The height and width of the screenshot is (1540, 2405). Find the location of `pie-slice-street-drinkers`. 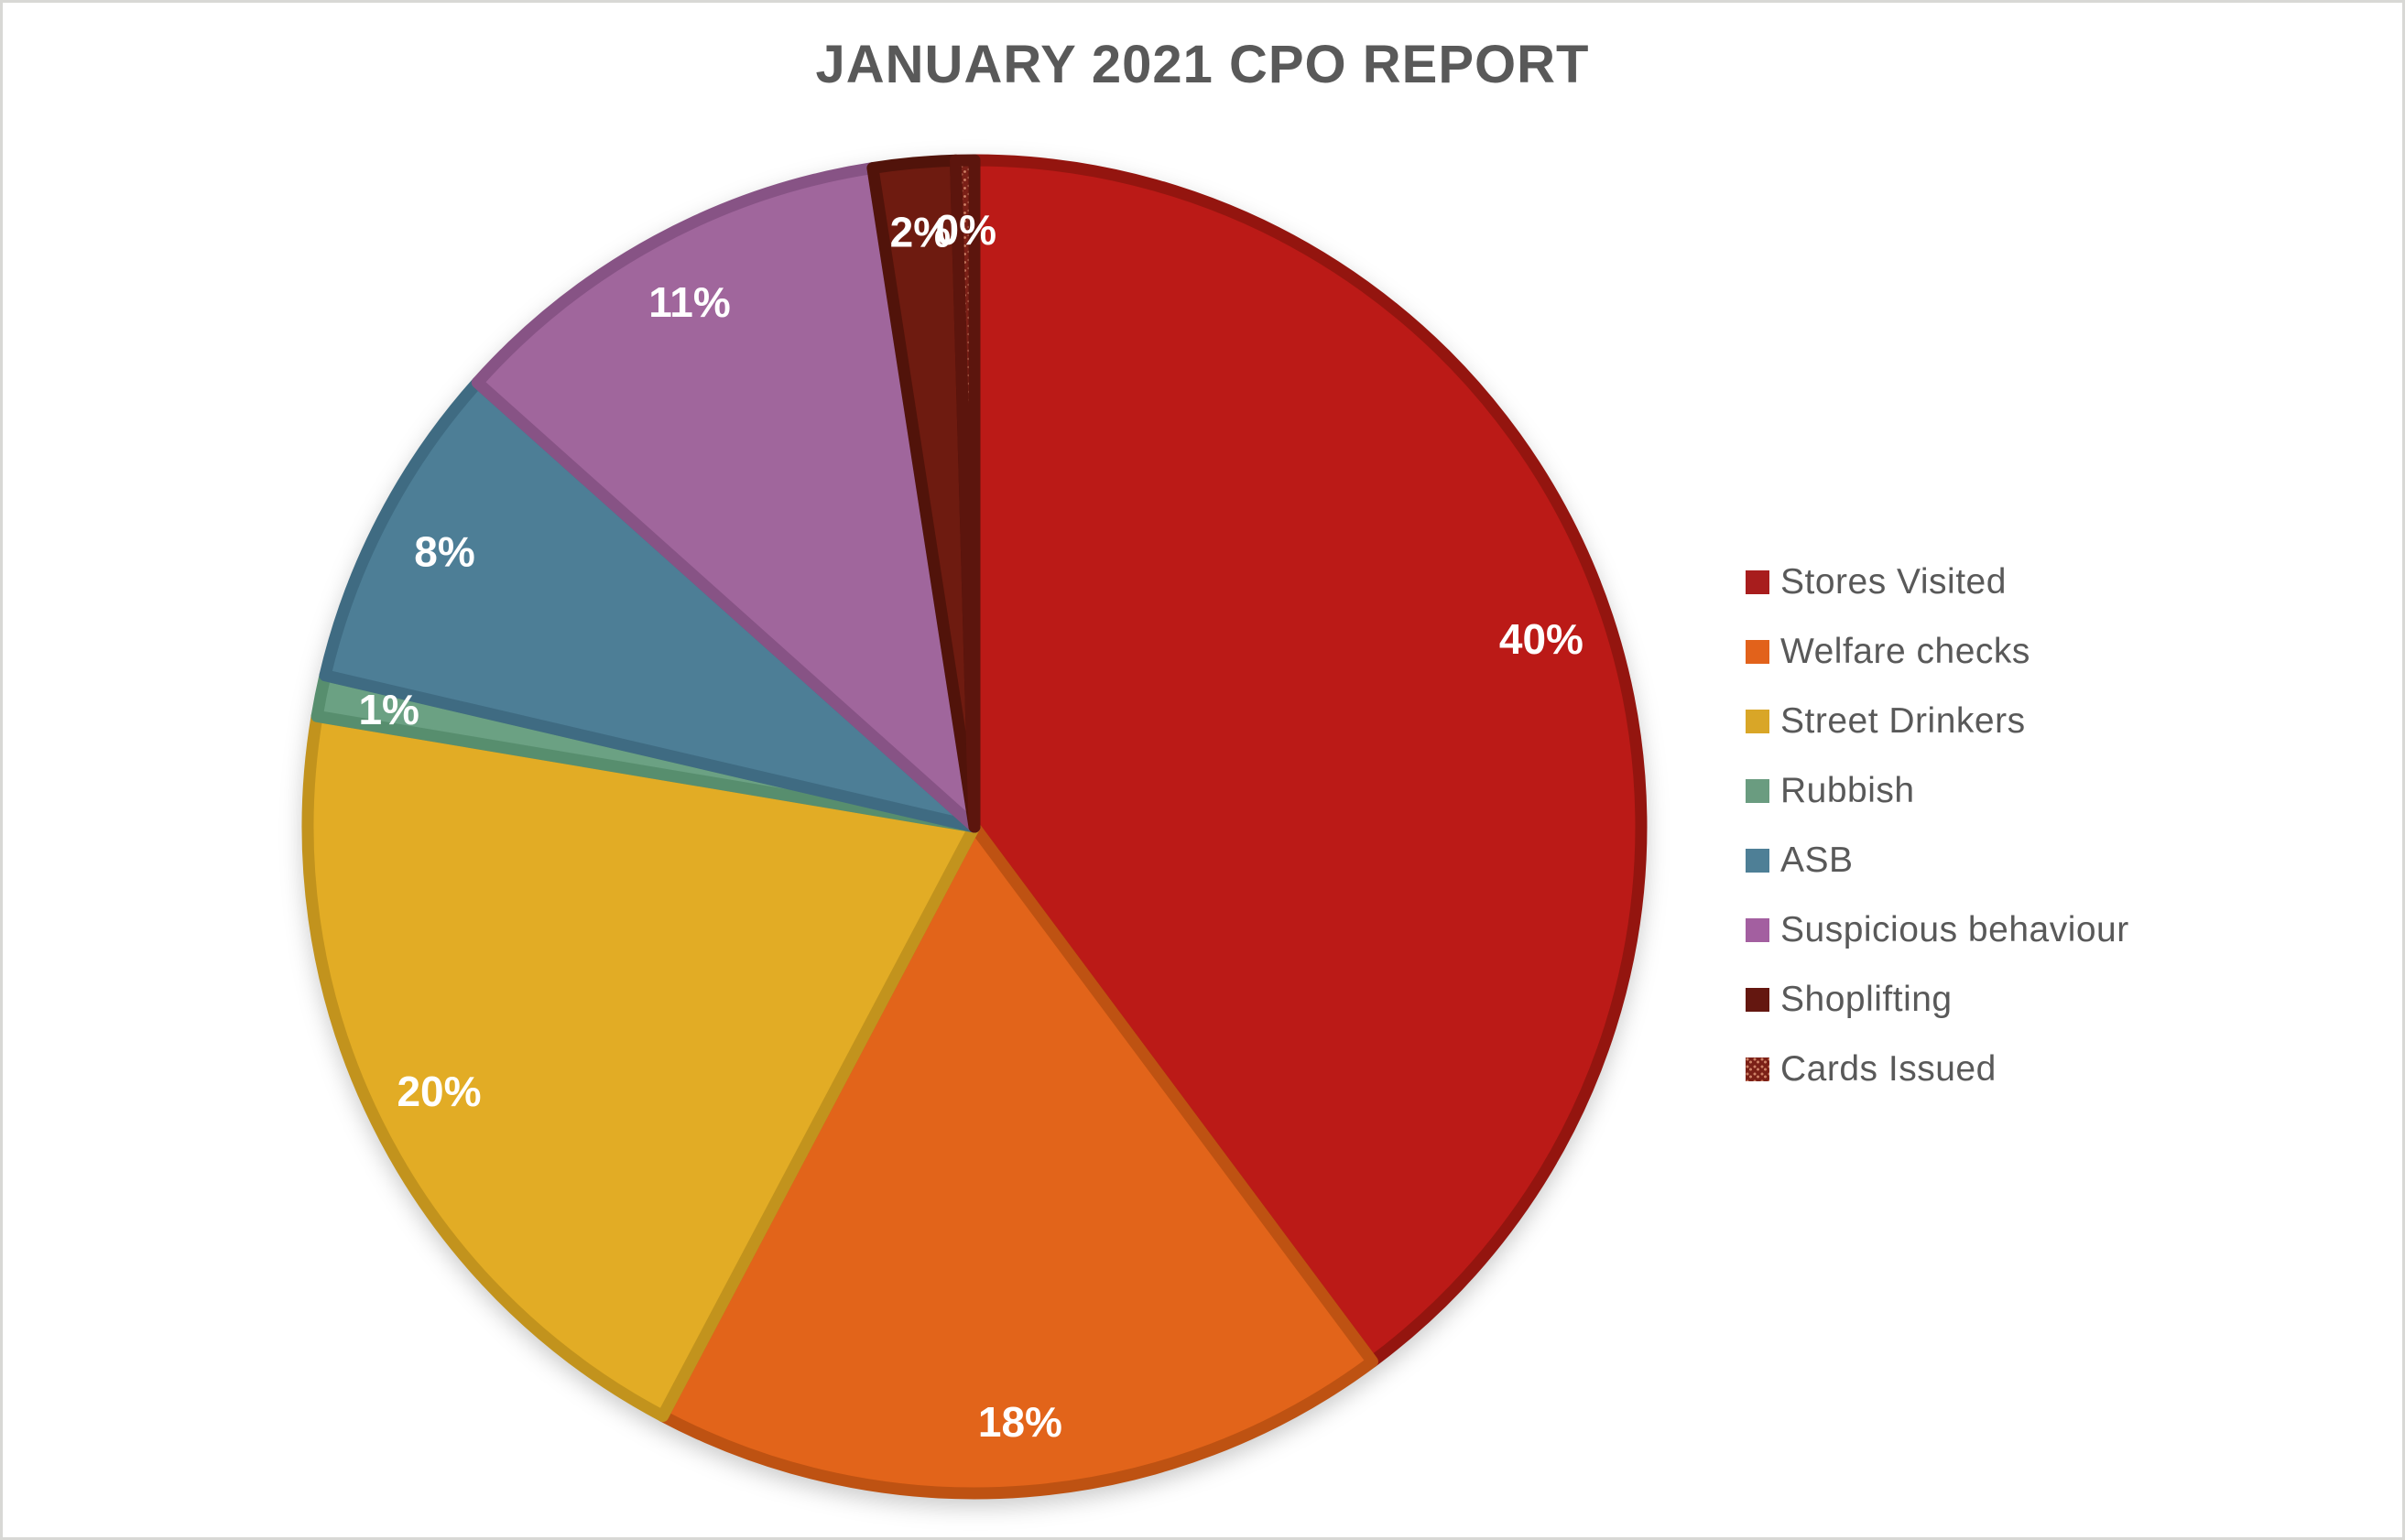

pie-slice-street-drinkers is located at coordinates (641, 1066).